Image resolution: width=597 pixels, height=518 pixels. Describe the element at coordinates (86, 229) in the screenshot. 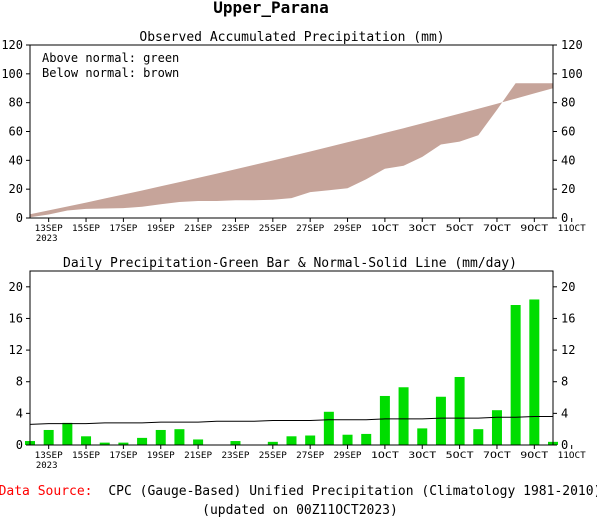

I see `accum-xtick-label: 15SEP` at that location.